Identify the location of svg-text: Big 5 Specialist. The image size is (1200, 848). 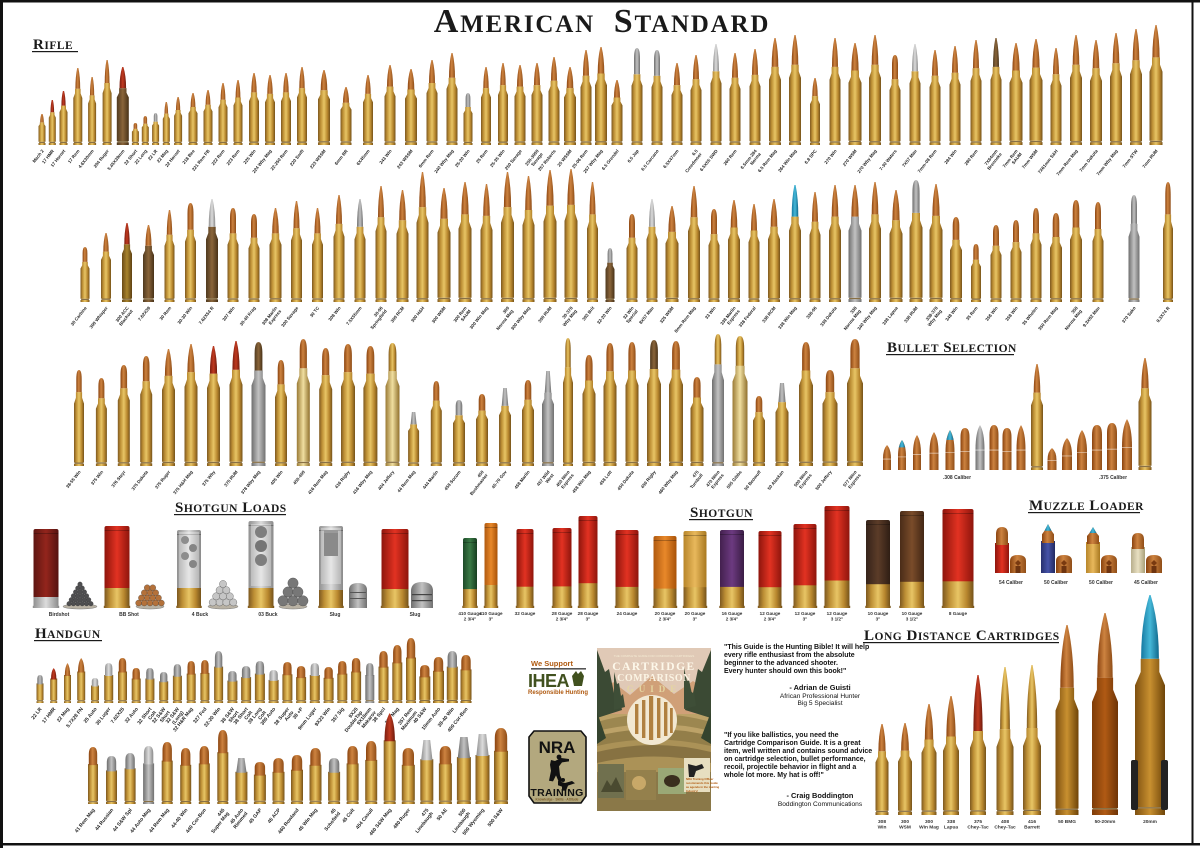
(819, 703).